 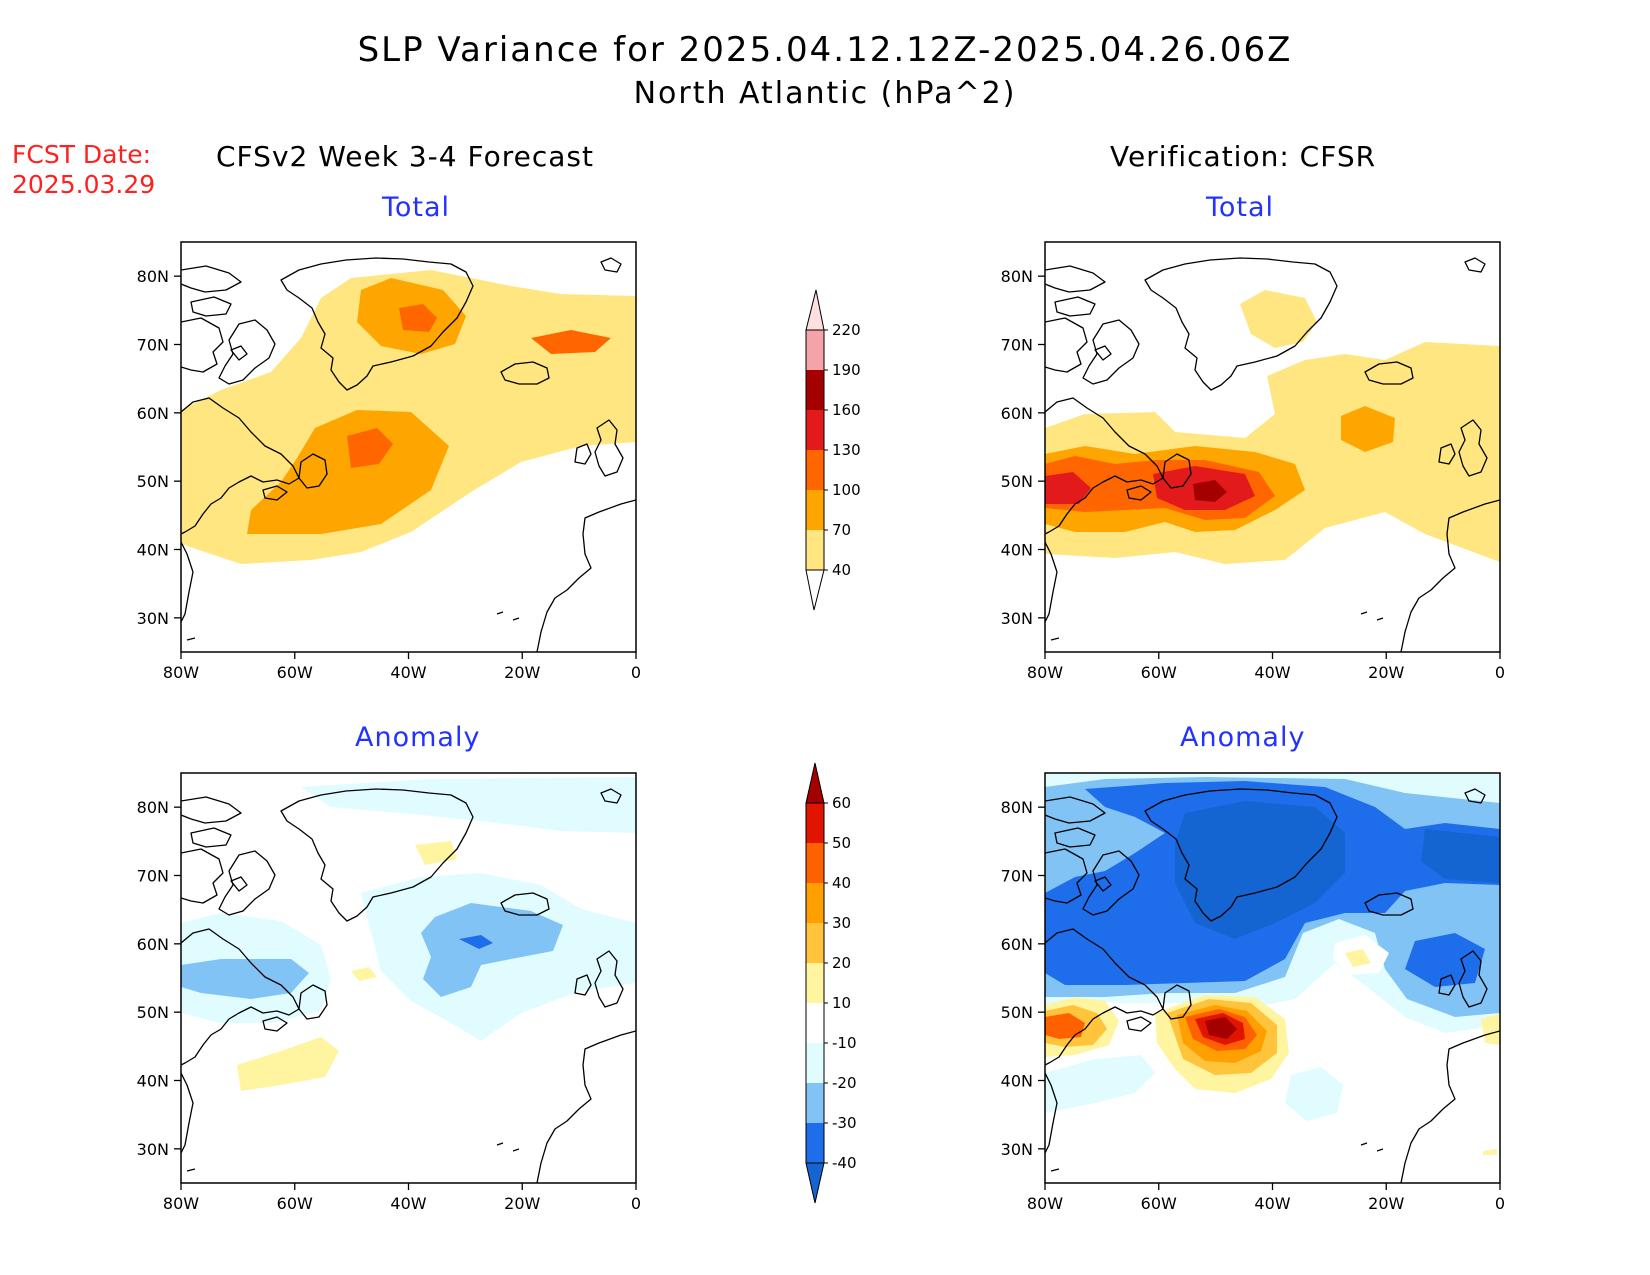 What do you see at coordinates (1017, 481) in the screenshot?
I see `lat-tick-label-verification-total: 50N` at bounding box center [1017, 481].